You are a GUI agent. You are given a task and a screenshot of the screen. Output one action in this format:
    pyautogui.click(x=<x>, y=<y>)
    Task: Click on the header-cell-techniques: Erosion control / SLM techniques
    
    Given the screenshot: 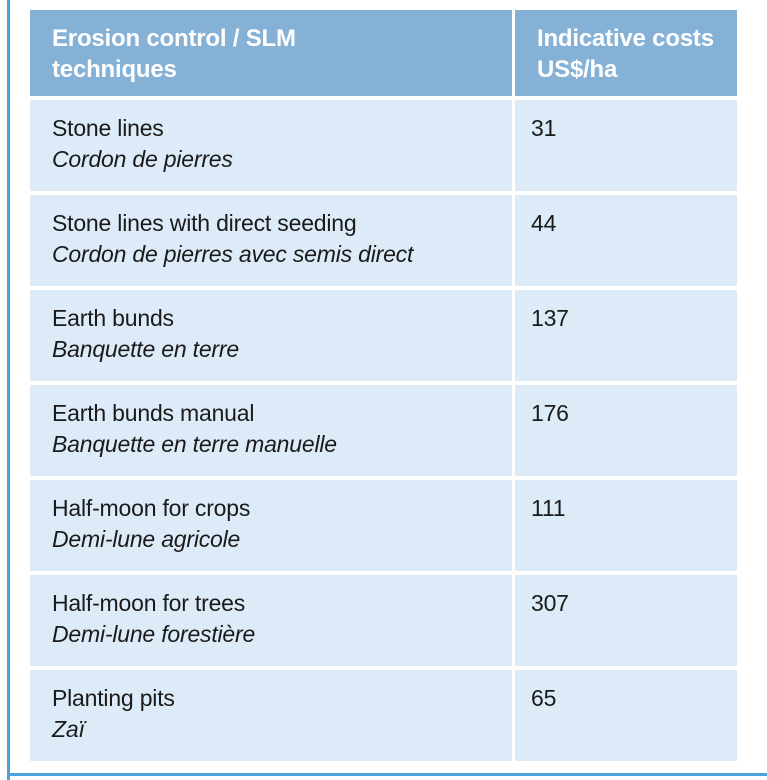 What is the action you would take?
    pyautogui.click(x=271, y=53)
    